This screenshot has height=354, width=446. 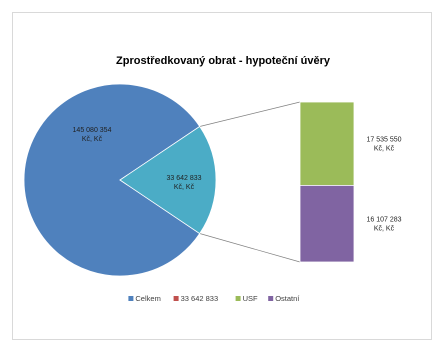 I want to click on label-ostatni-line-0: 16 107 283, so click(x=383, y=220).